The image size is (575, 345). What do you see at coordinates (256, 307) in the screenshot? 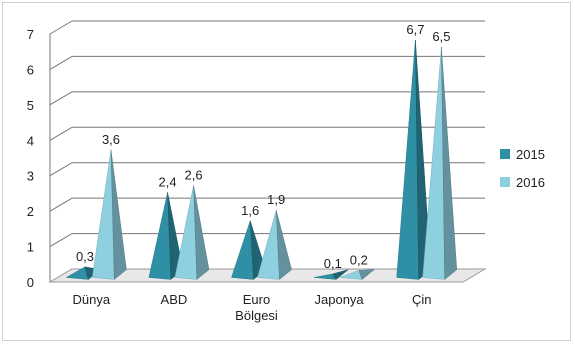
I see `x-tick-label: Euro Bölgesi` at bounding box center [256, 307].